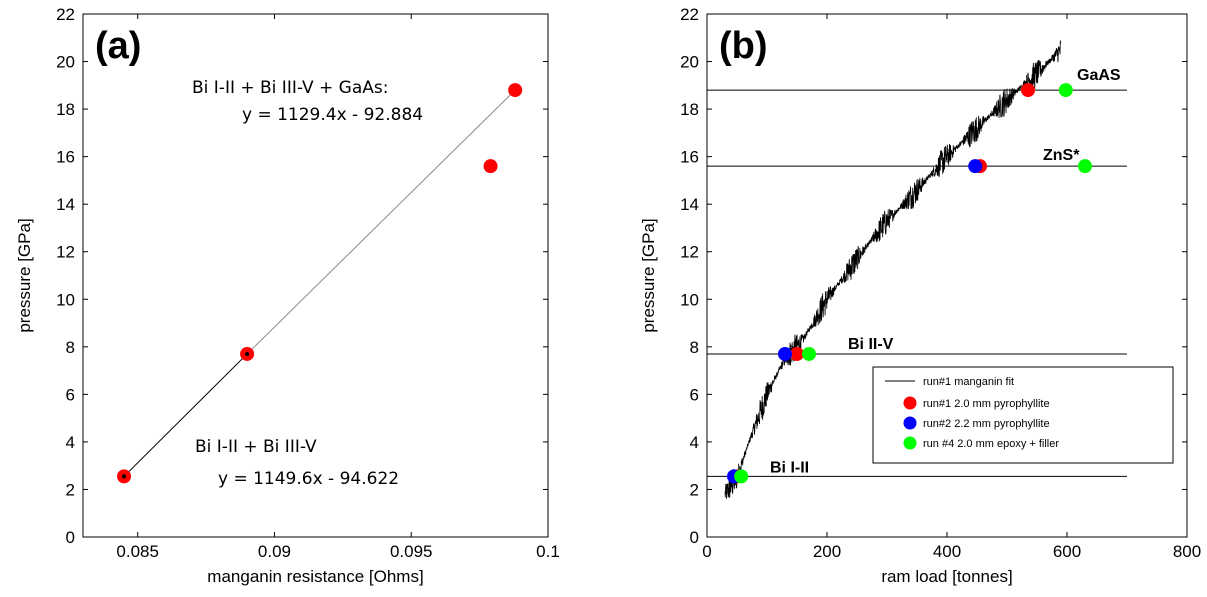  Describe the element at coordinates (290, 88) in the screenshot. I see `panel-a-fit-annotation-upper-line1: Bi I-II + Bi III-V + GaAs:` at that location.